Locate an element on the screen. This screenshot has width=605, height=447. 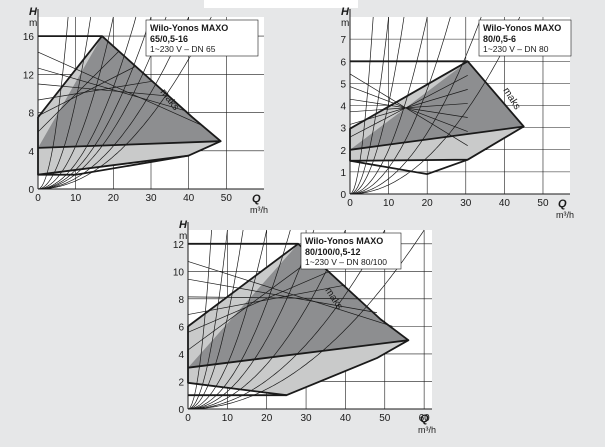
control-lines is located at coordinates (290, 304).